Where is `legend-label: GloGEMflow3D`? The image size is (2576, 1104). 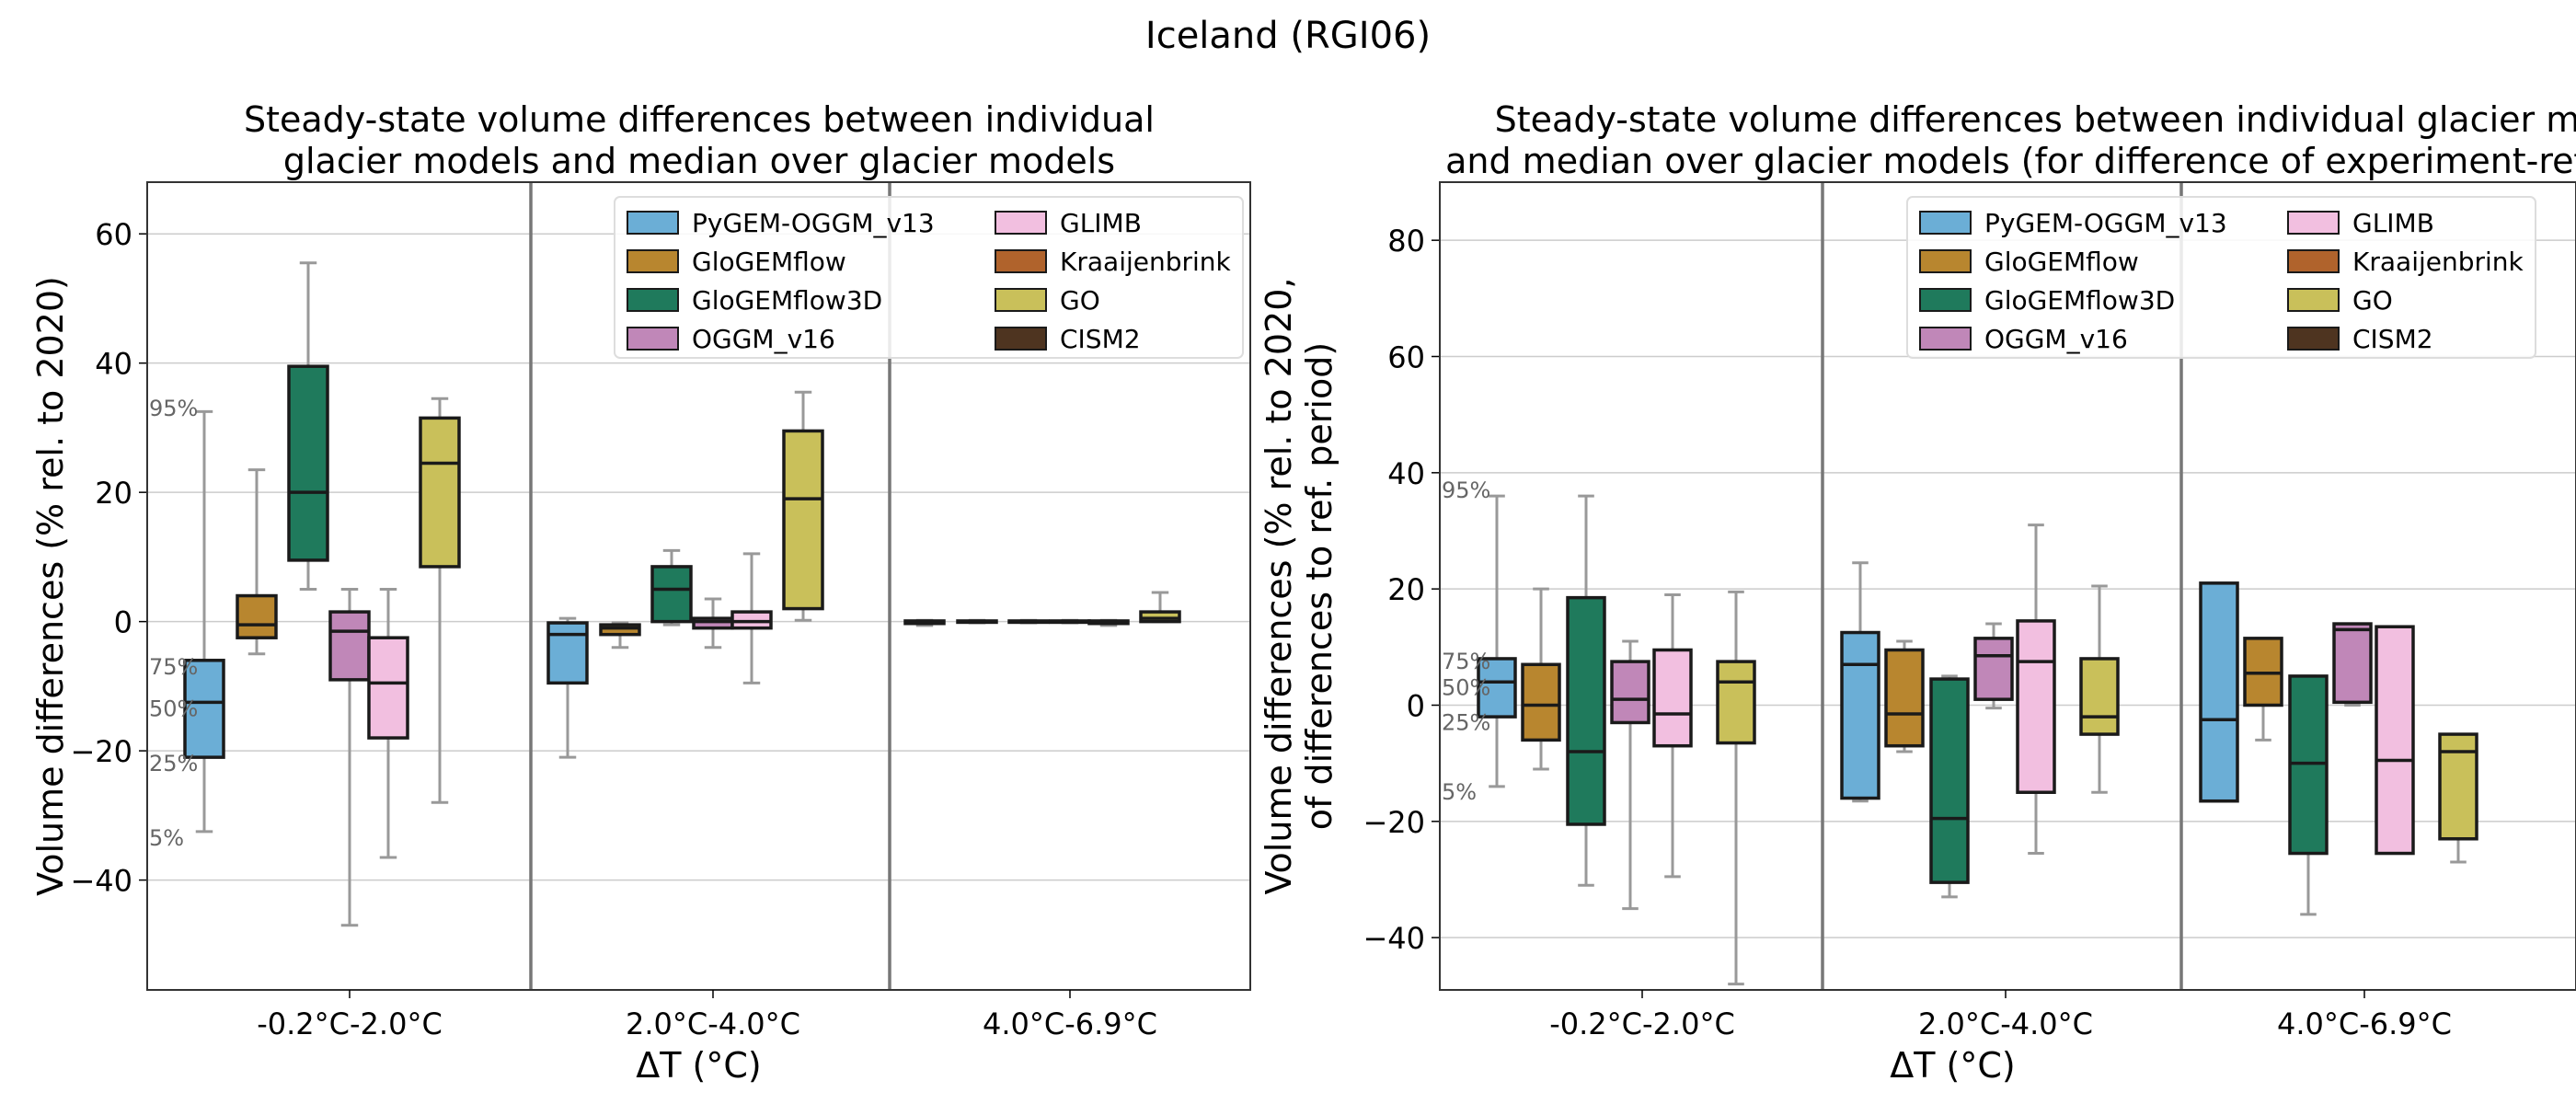 legend-label: GloGEMflow3D is located at coordinates (2079, 300).